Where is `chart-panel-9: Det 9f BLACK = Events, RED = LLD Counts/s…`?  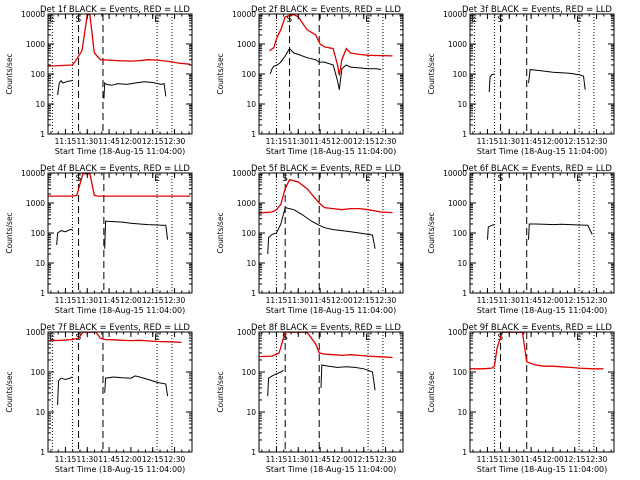 chart-panel-9: Det 9f BLACK = Events, RED = LLD Counts/s… is located at coordinates (521, 398).